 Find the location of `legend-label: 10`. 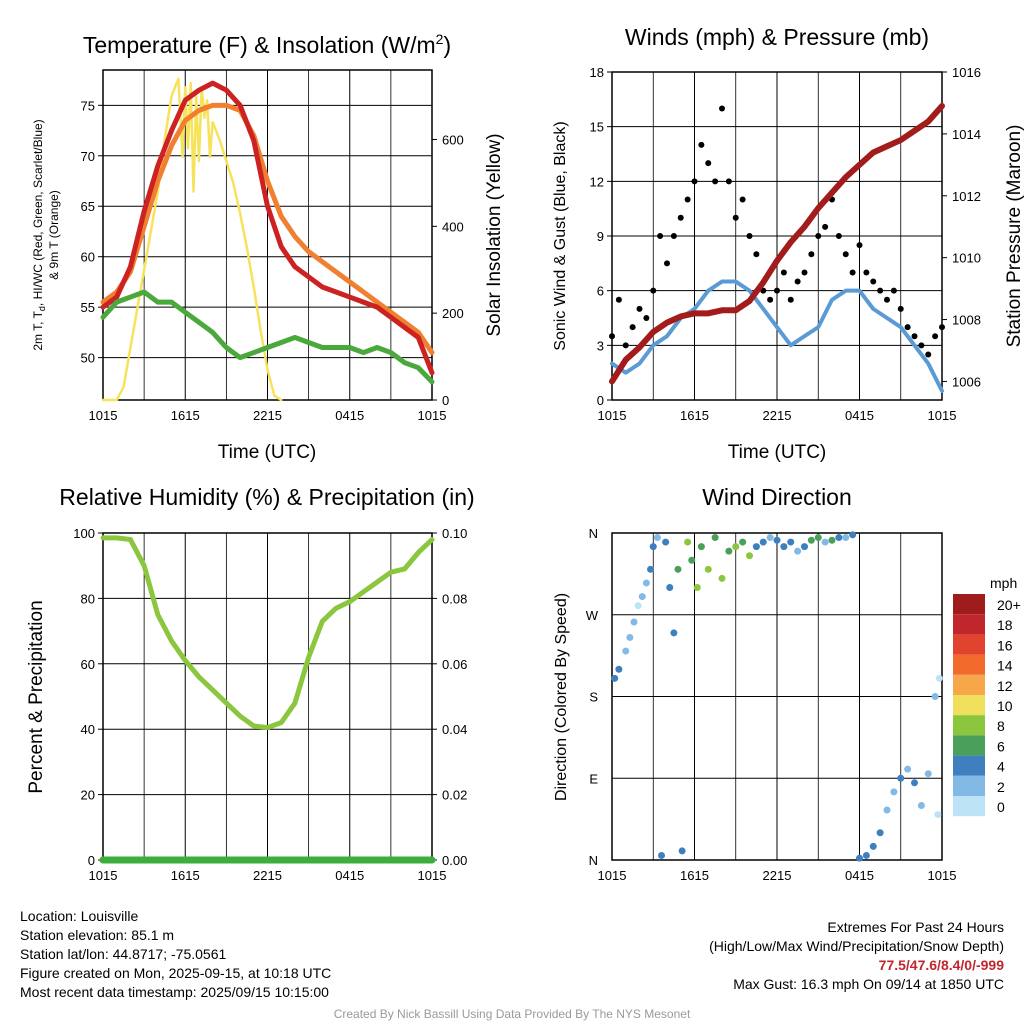

legend-label: 10 is located at coordinates (1005, 706).